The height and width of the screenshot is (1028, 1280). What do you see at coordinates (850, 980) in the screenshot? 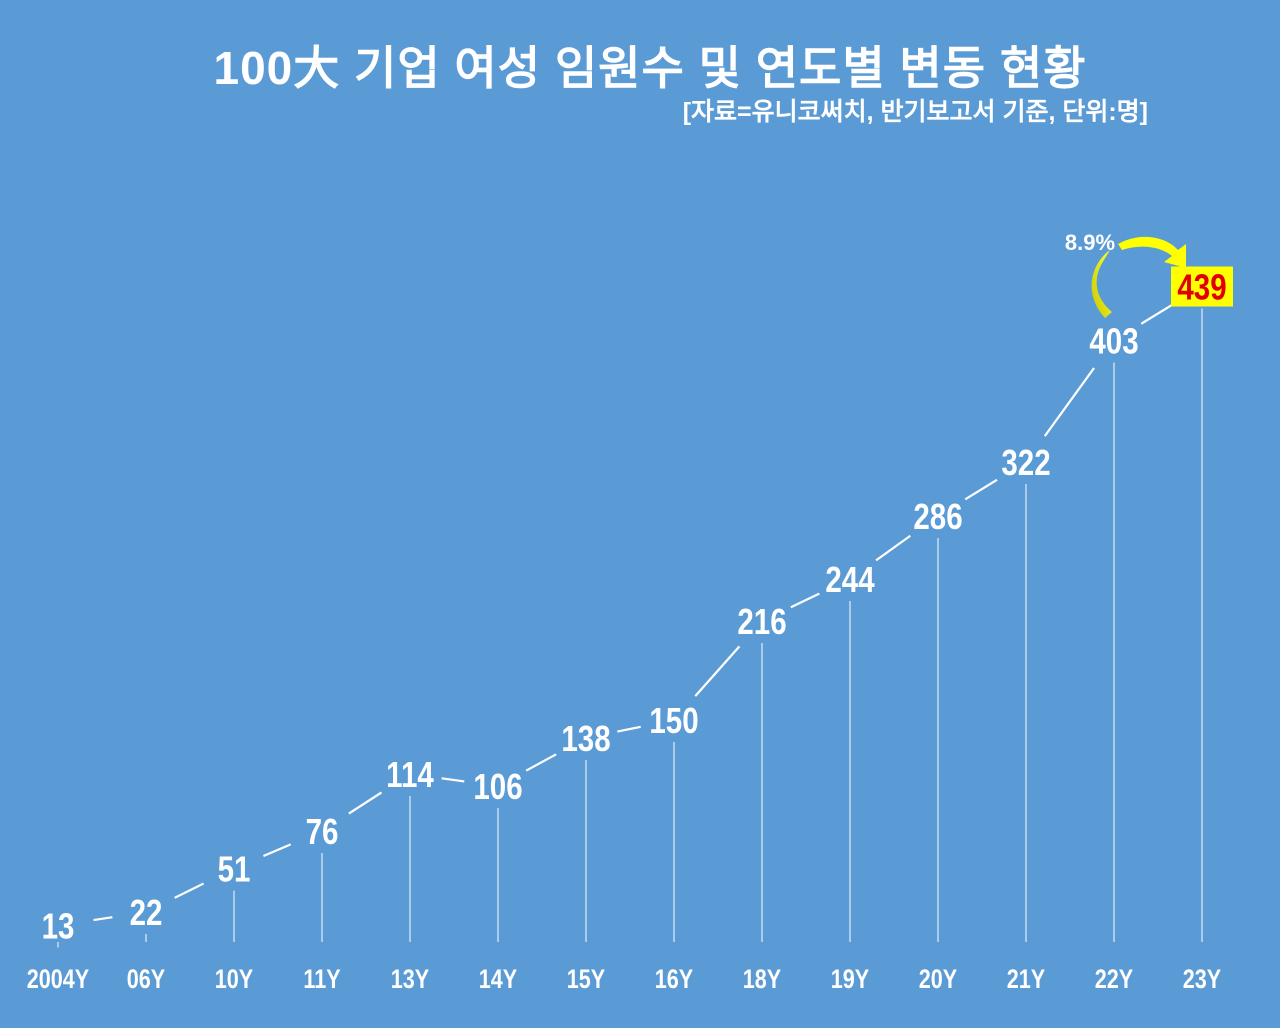
I see `x-tick-label: 19Y` at bounding box center [850, 980].